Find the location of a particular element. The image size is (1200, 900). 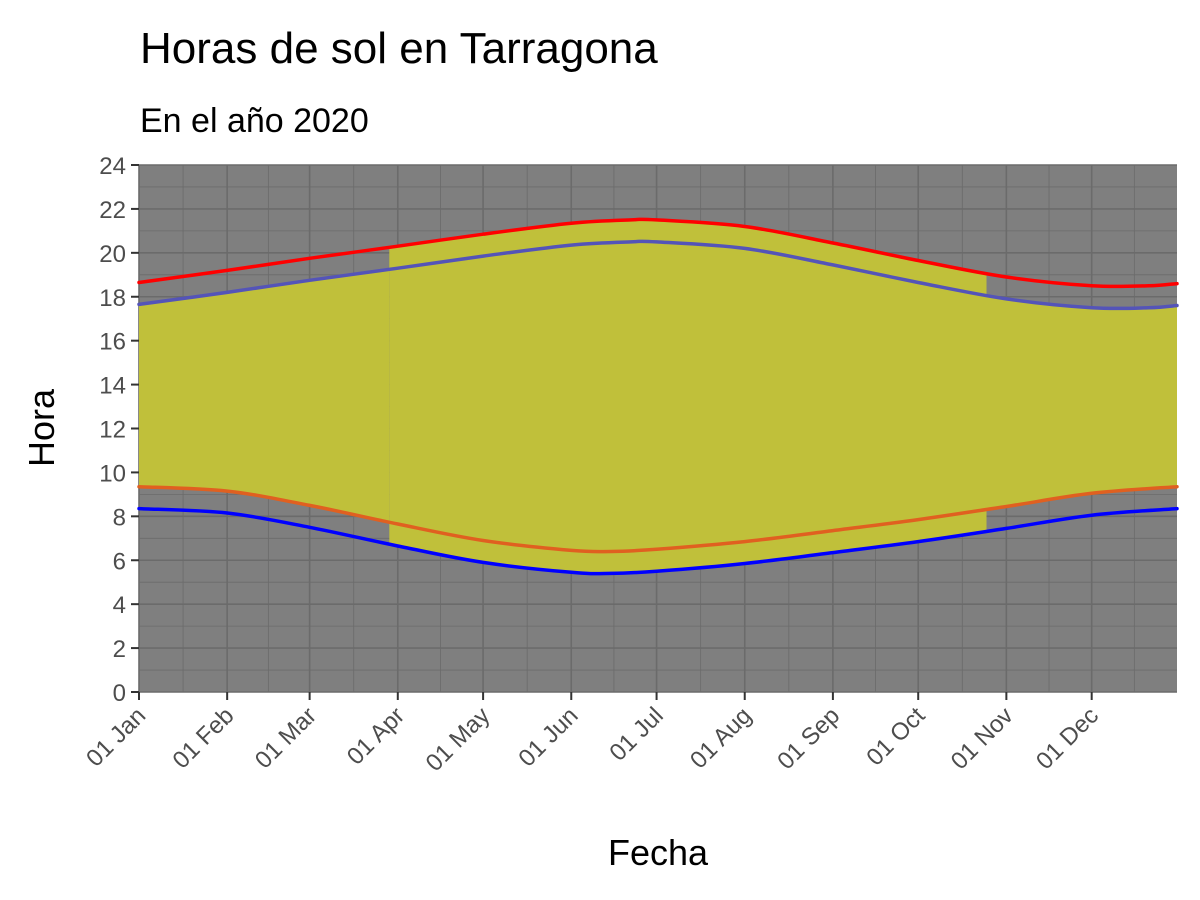

y-axis-title: Hora is located at coordinates (41, 427).